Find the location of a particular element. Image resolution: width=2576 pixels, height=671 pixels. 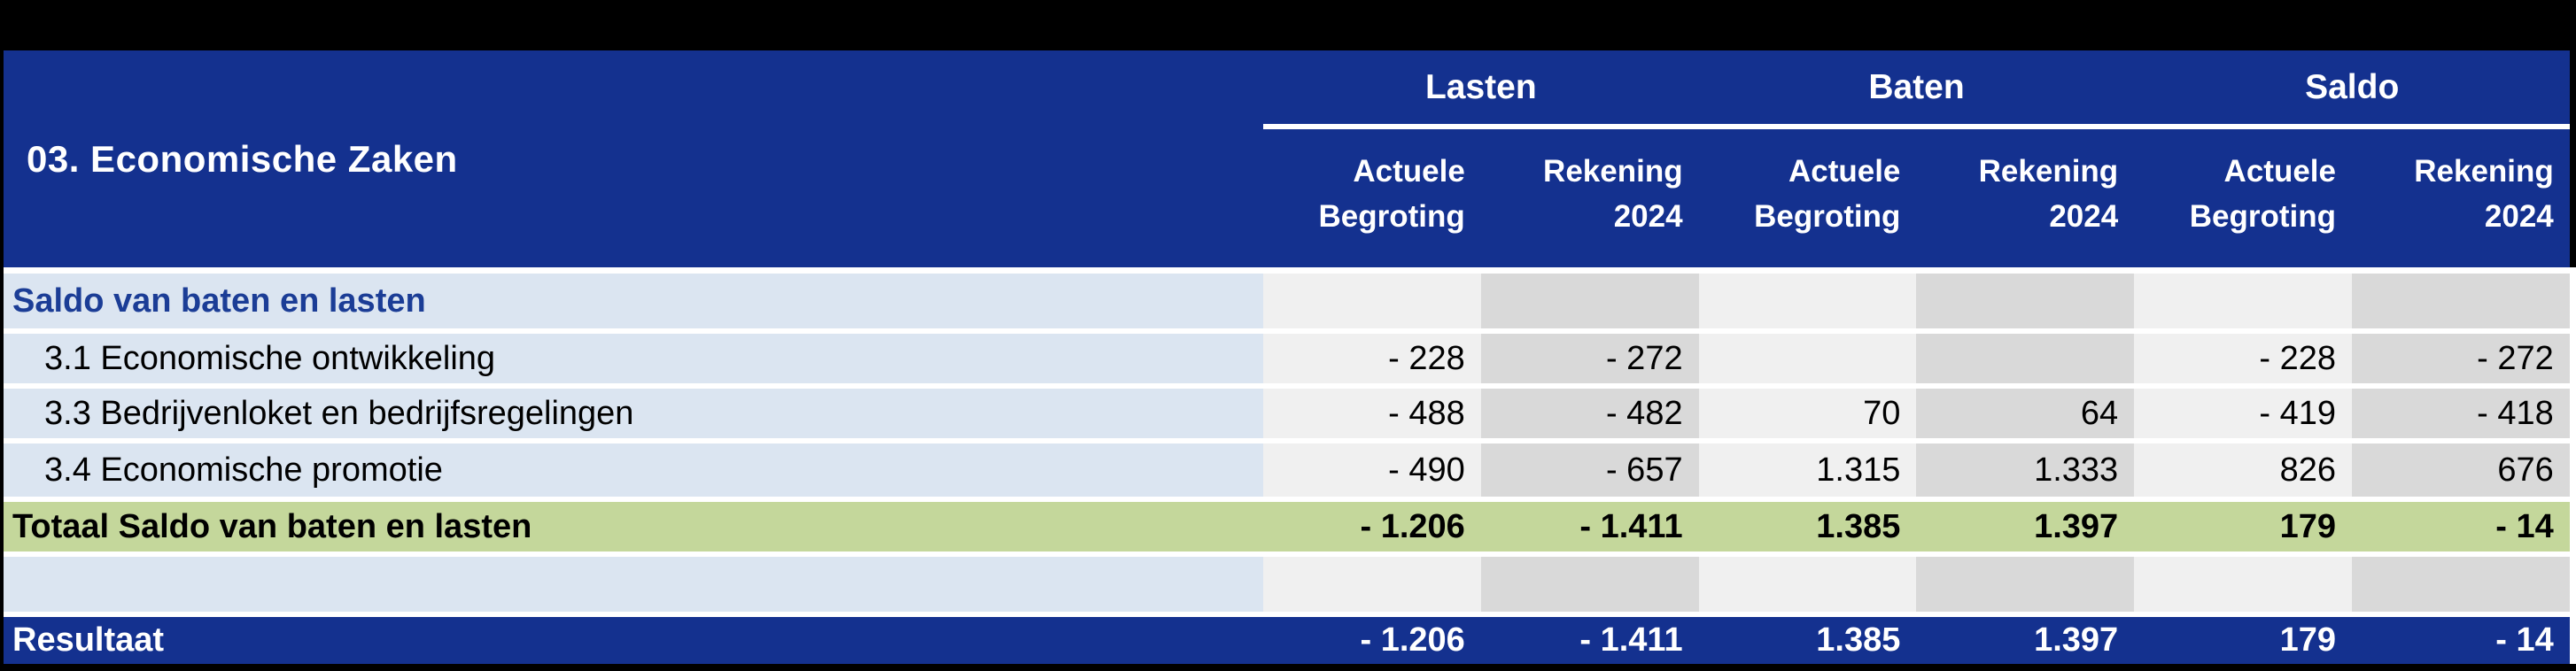

value-cell: 64 is located at coordinates (2025, 413).